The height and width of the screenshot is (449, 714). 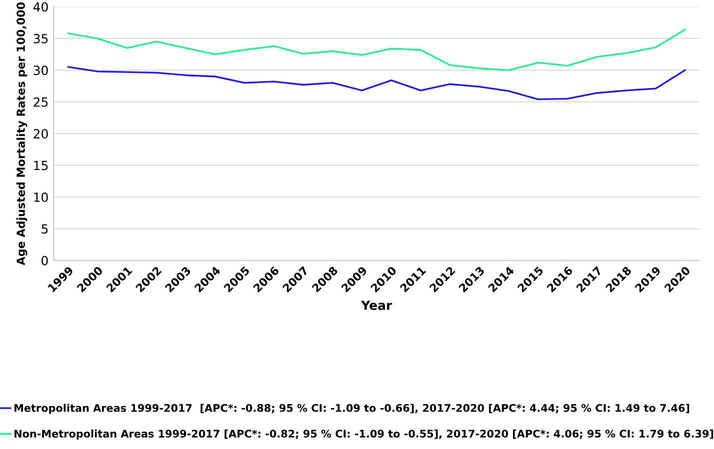 What do you see at coordinates (22, 134) in the screenshot?
I see `y-axis-title: Age Adjusted Mortality Rates per 100,000` at bounding box center [22, 134].